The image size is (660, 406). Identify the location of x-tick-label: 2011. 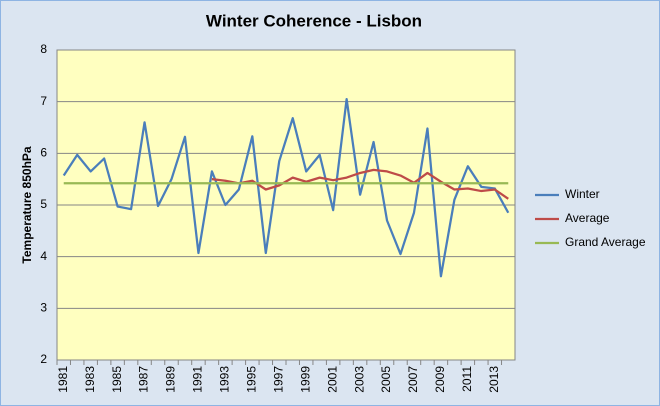
(467, 379).